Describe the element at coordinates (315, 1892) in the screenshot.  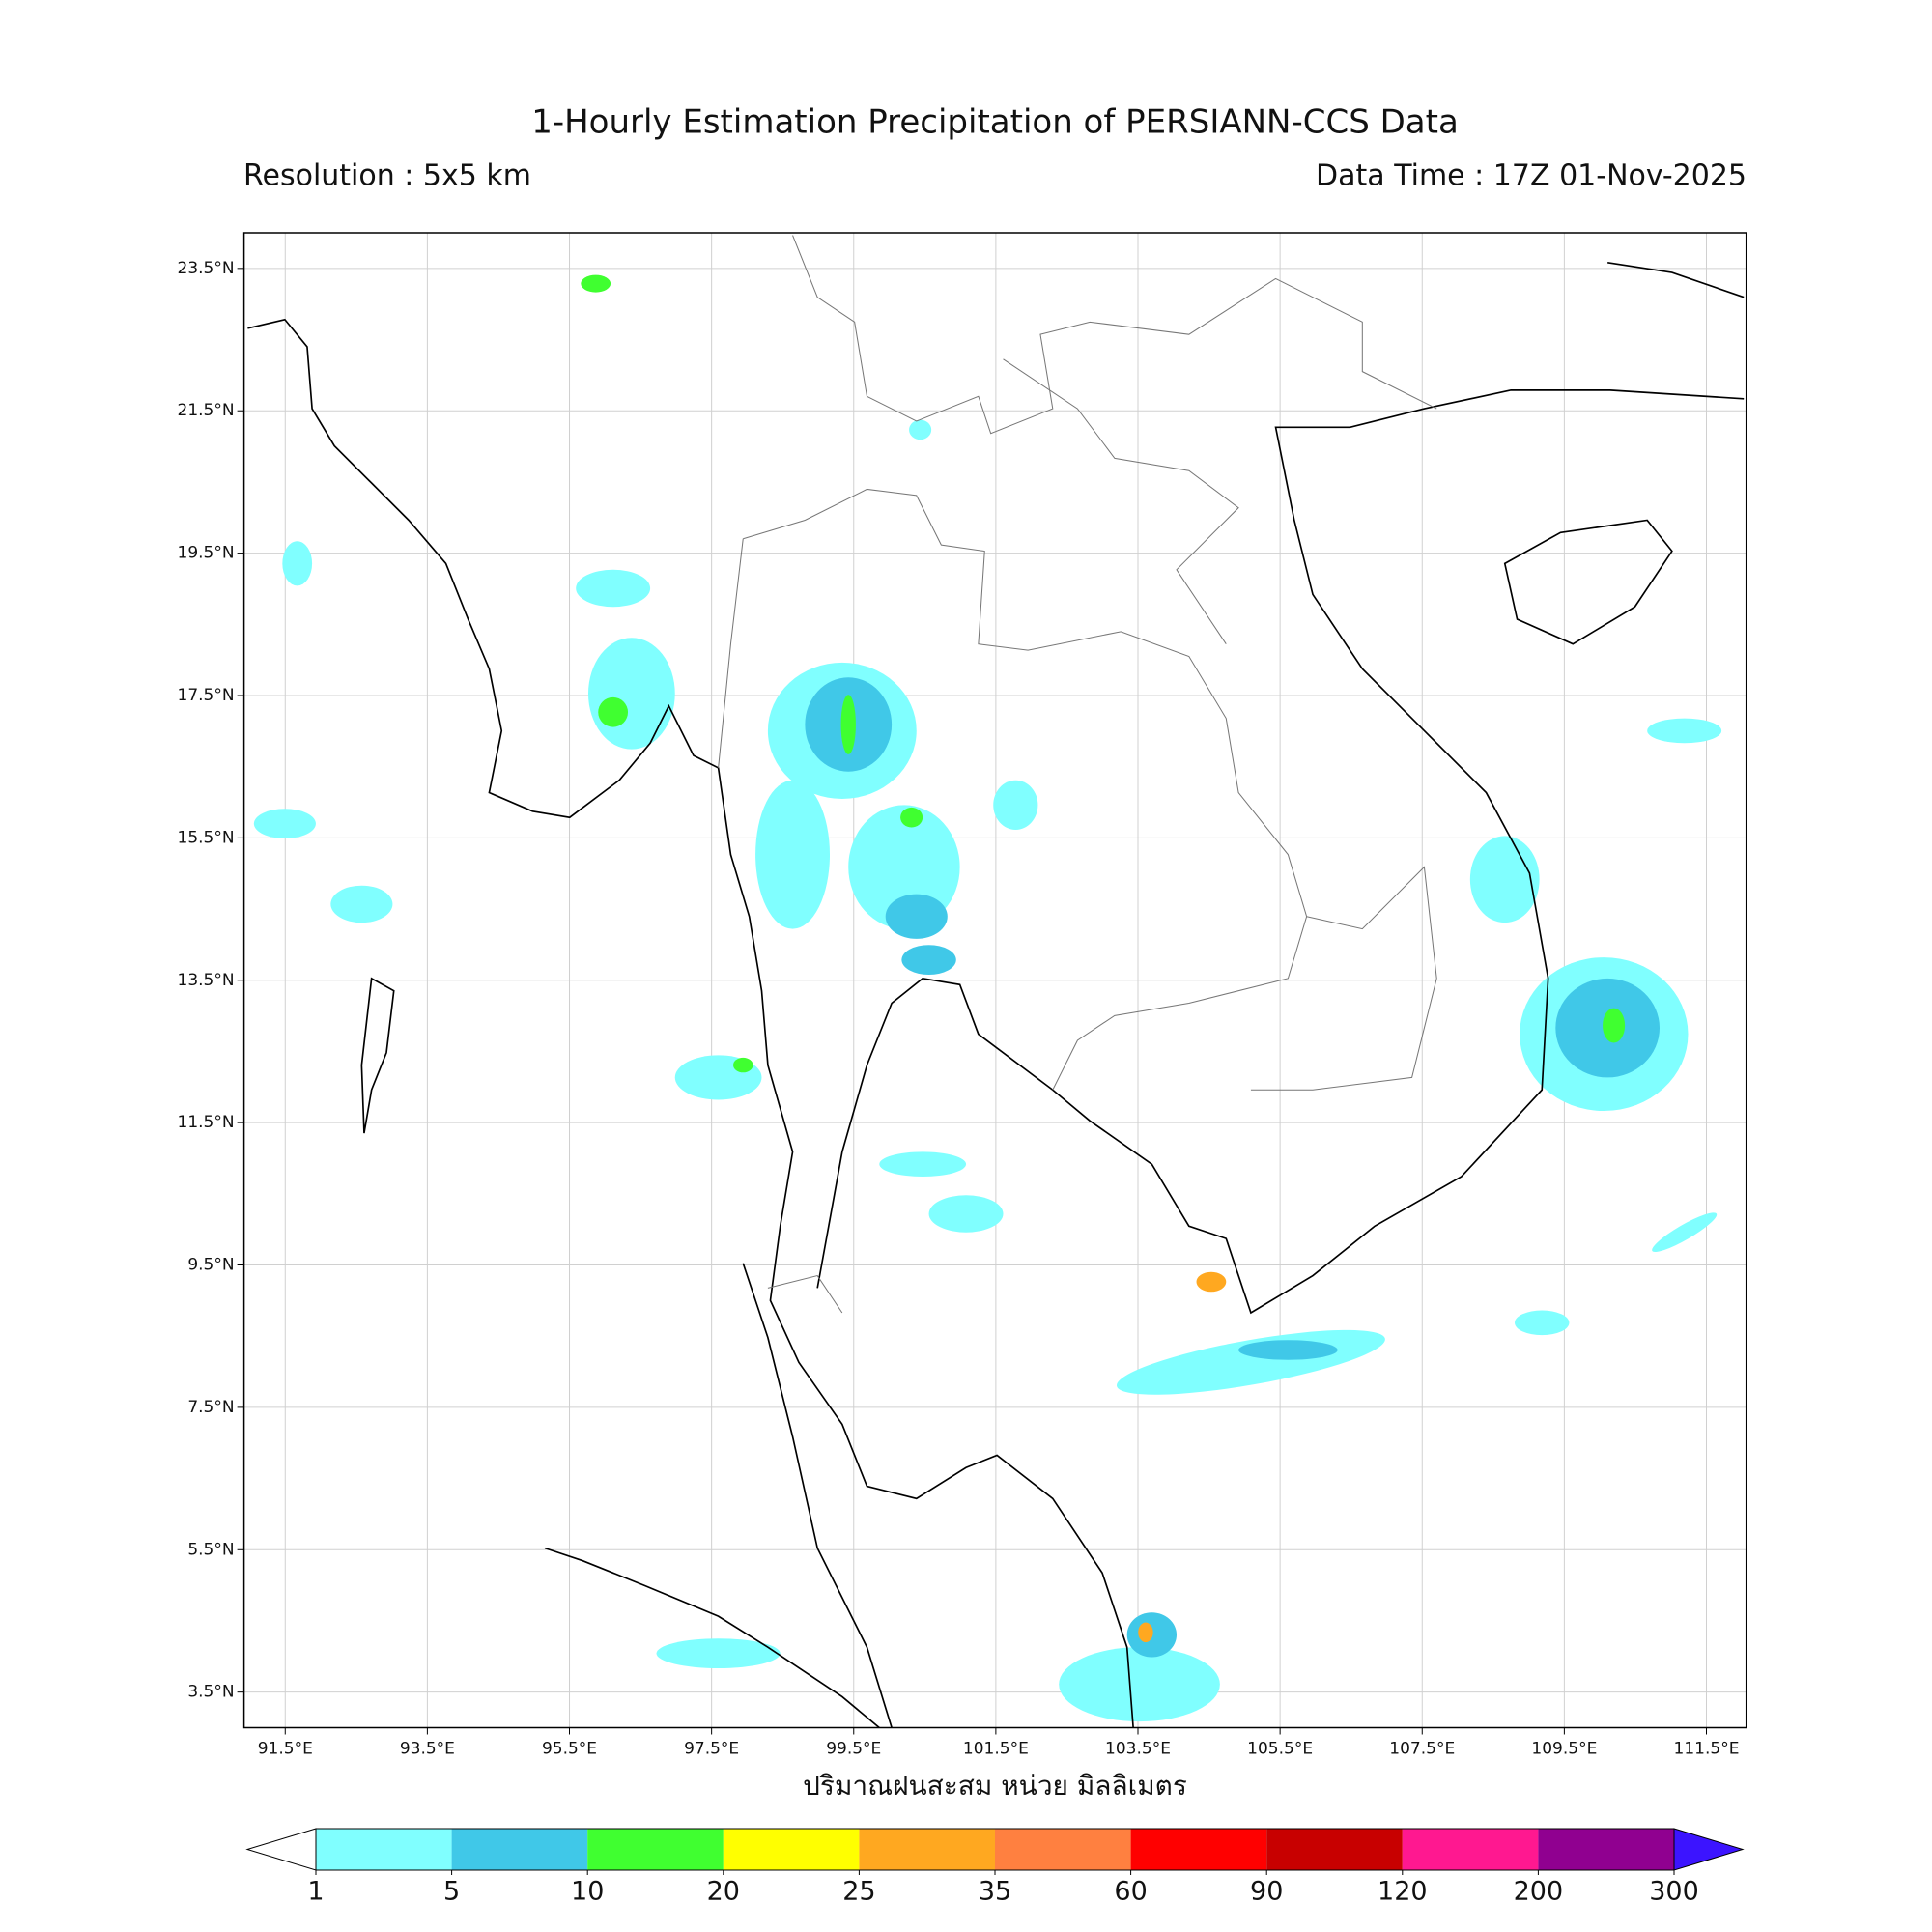
I see `colorbar-label: 1` at that location.